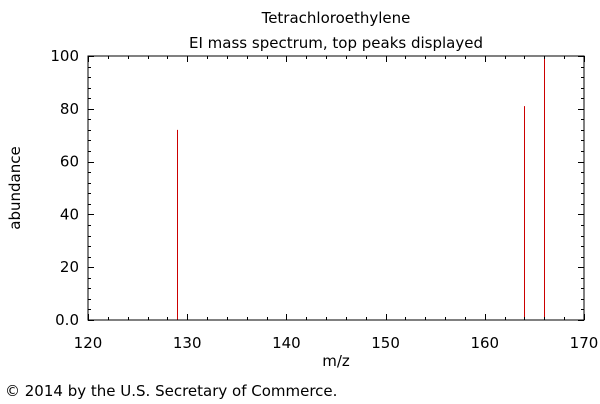 The width and height of the screenshot is (600, 404). I want to click on x-tick-label: 170, so click(584, 343).